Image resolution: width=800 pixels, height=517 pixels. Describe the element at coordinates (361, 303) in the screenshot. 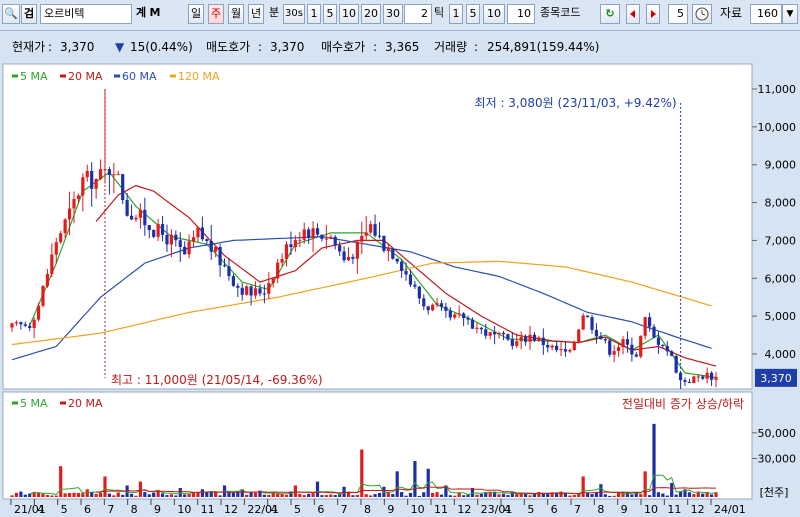

I see `ma120-line` at that location.